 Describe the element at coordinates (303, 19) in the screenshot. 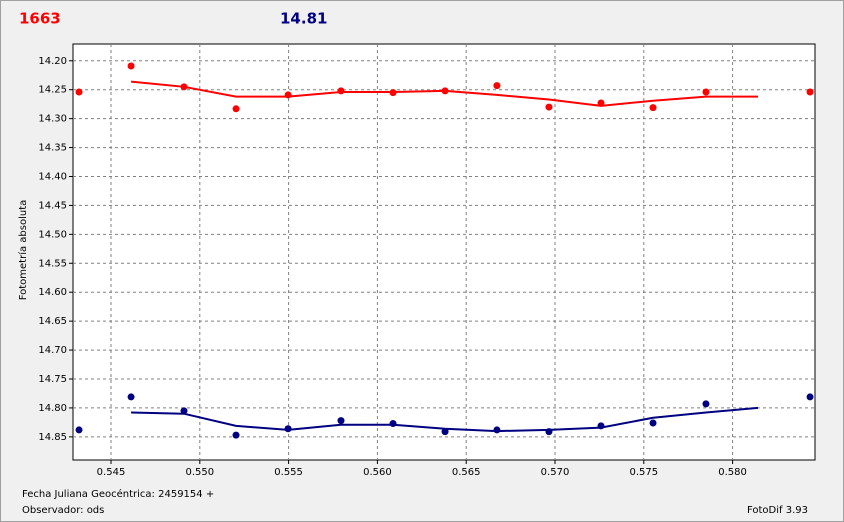

I see `header-right: 14.81` at that location.